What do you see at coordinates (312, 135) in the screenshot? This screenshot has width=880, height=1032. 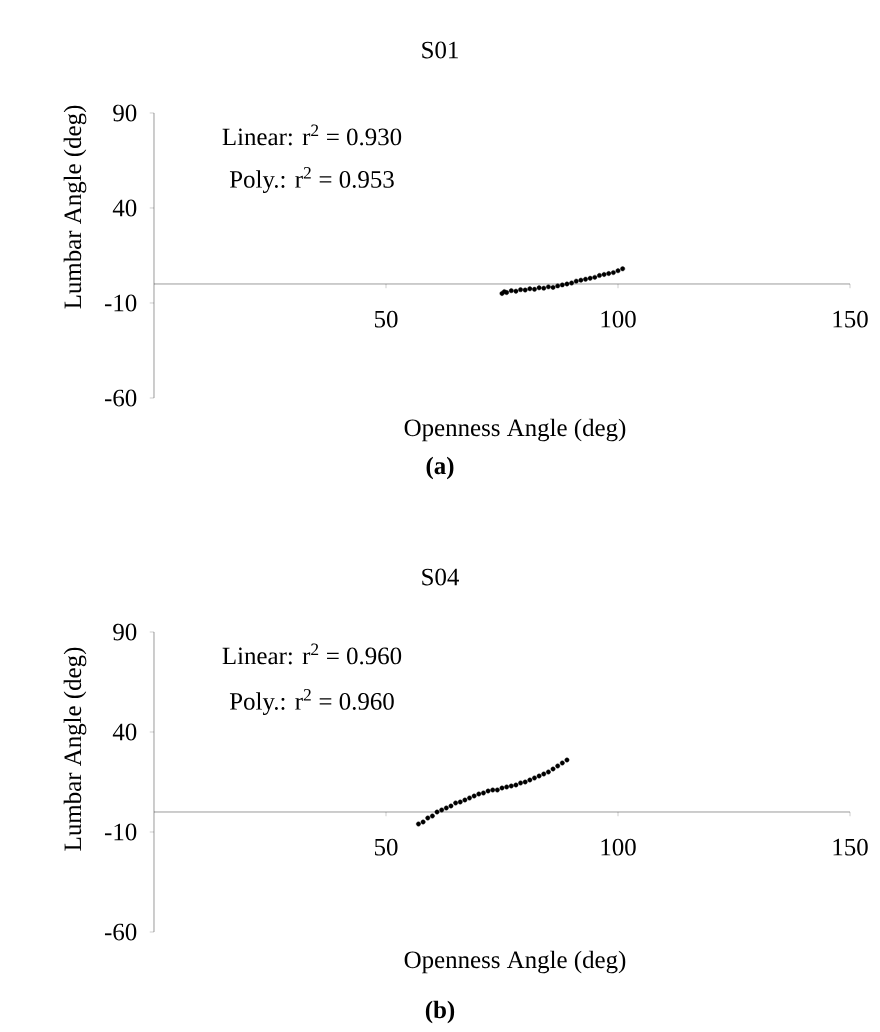 I see `annotation: Linear: r$^{2}$ = 0.930` at bounding box center [312, 135].